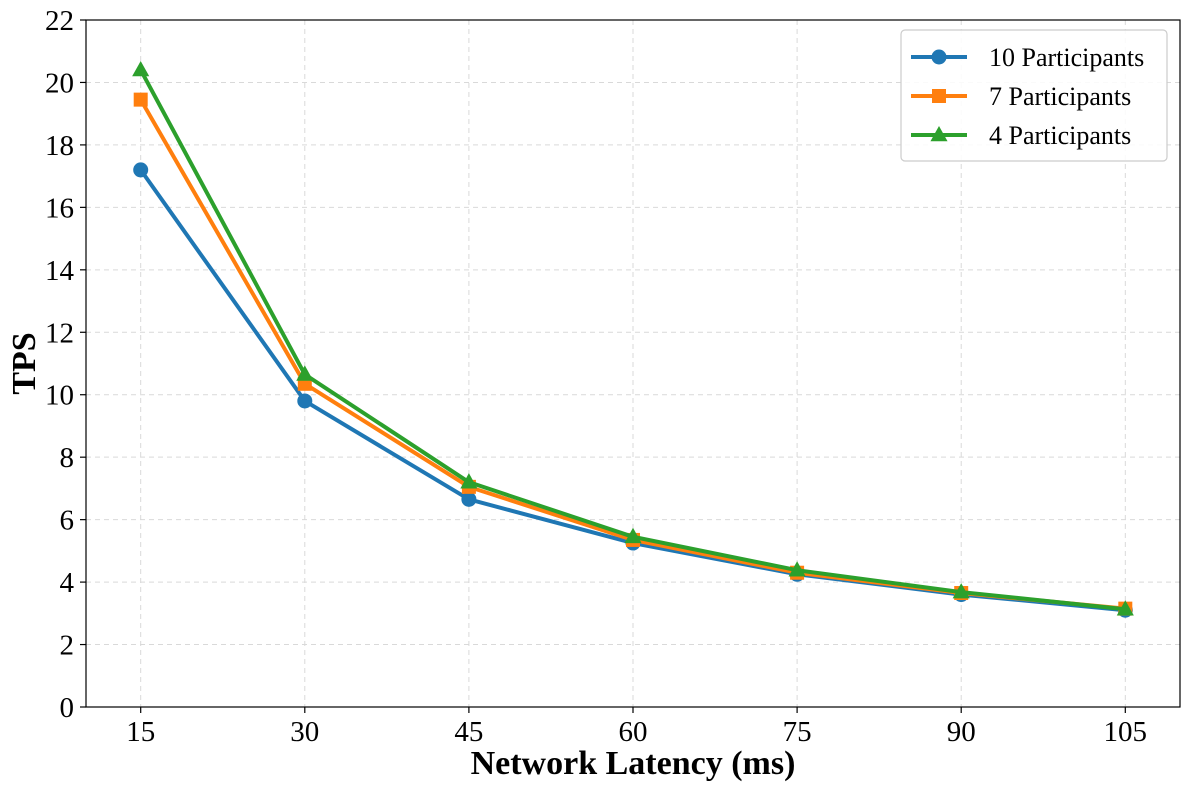 The height and width of the screenshot is (789, 1189). Describe the element at coordinates (67, 646) in the screenshot. I see `y-tick-label: 2` at that location.